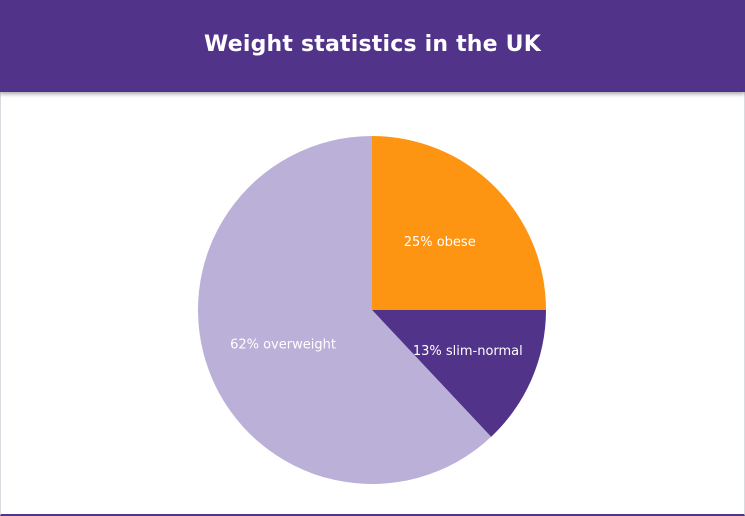  What do you see at coordinates (468, 351) in the screenshot?
I see `pie-slice-label-1: 13% slim-normal` at bounding box center [468, 351].